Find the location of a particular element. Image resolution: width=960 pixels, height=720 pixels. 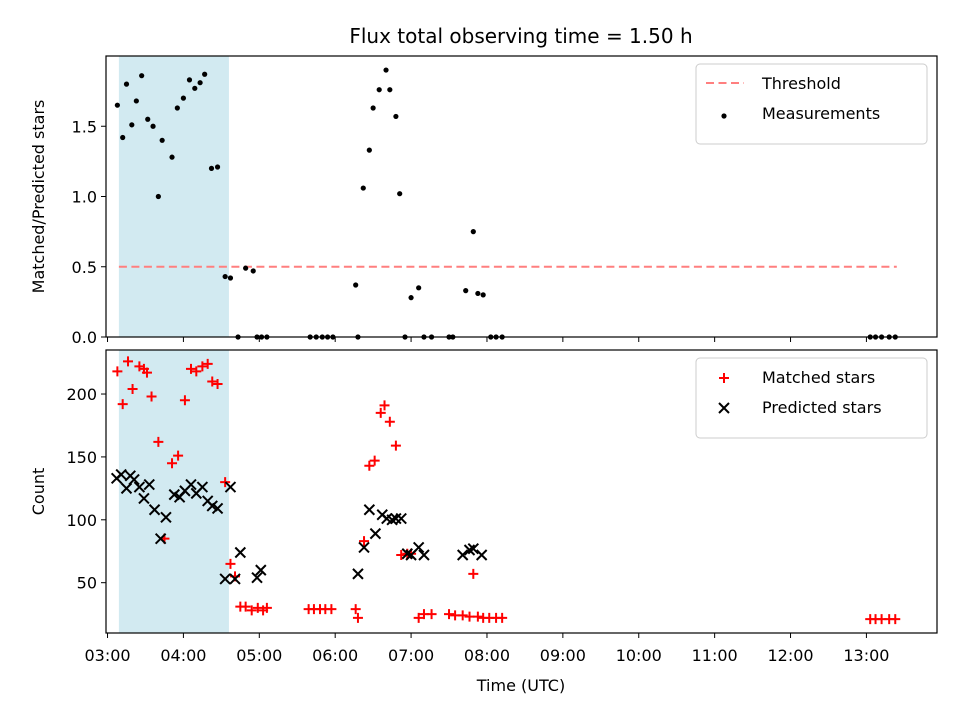

y-tick-label: 150 is located at coordinates (81, 457).